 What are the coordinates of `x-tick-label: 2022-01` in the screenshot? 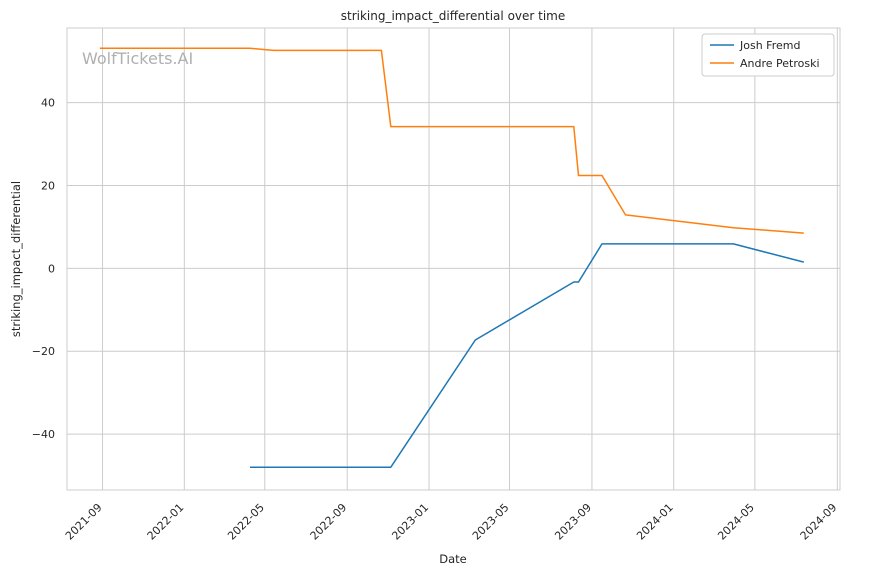 It's located at (166, 522).